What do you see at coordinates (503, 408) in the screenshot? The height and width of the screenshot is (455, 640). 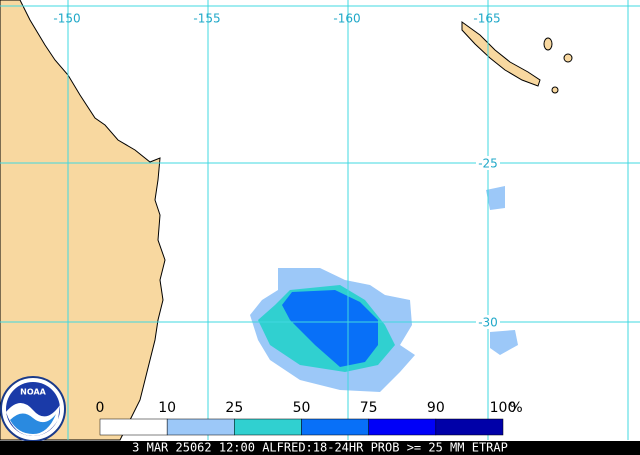 I see `legend-label: 100` at bounding box center [503, 408].